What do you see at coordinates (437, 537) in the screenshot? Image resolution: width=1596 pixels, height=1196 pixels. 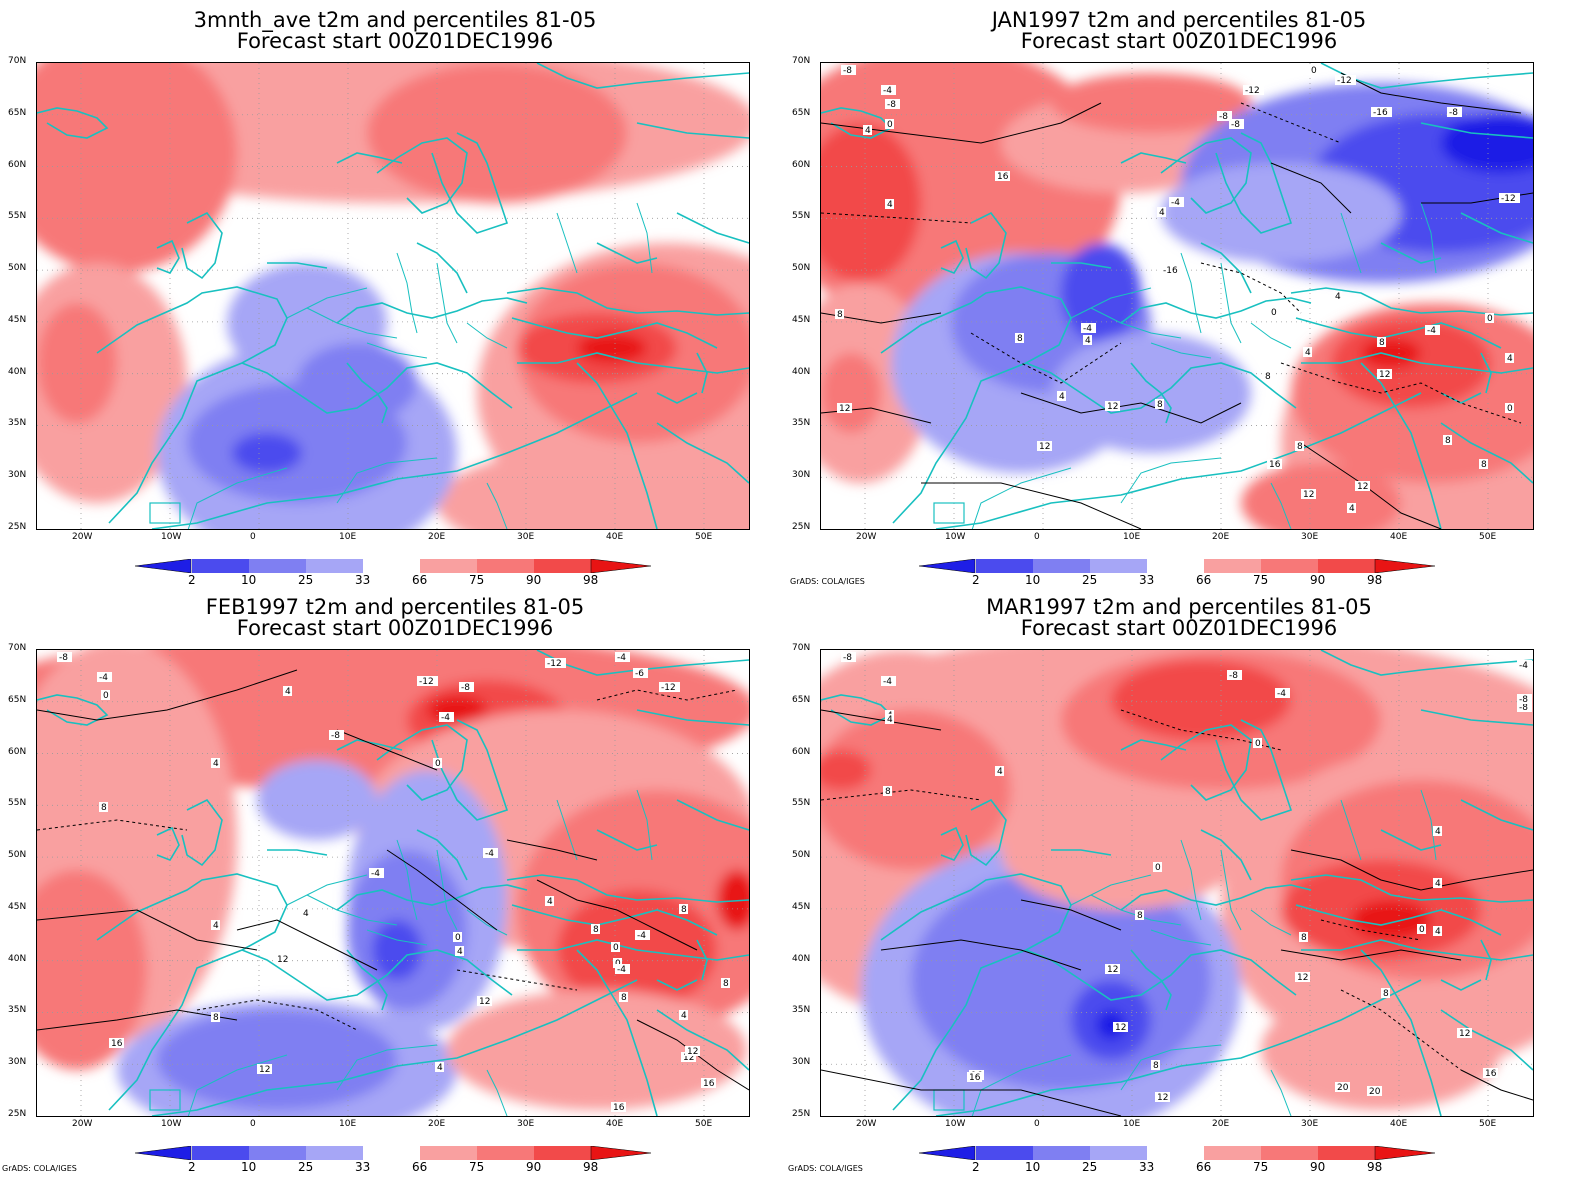 I see `lon-tick-label: 20E` at bounding box center [437, 537].